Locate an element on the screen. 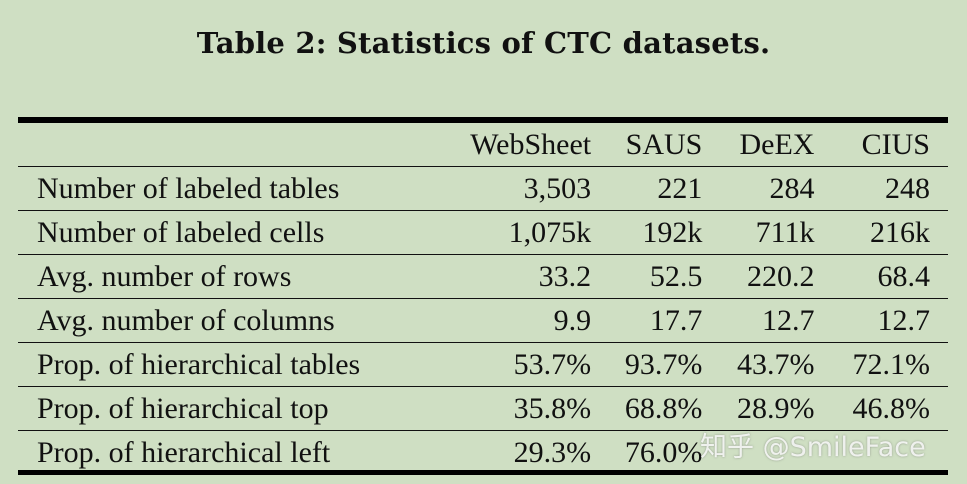  header-empty-cell is located at coordinates (225, 145).